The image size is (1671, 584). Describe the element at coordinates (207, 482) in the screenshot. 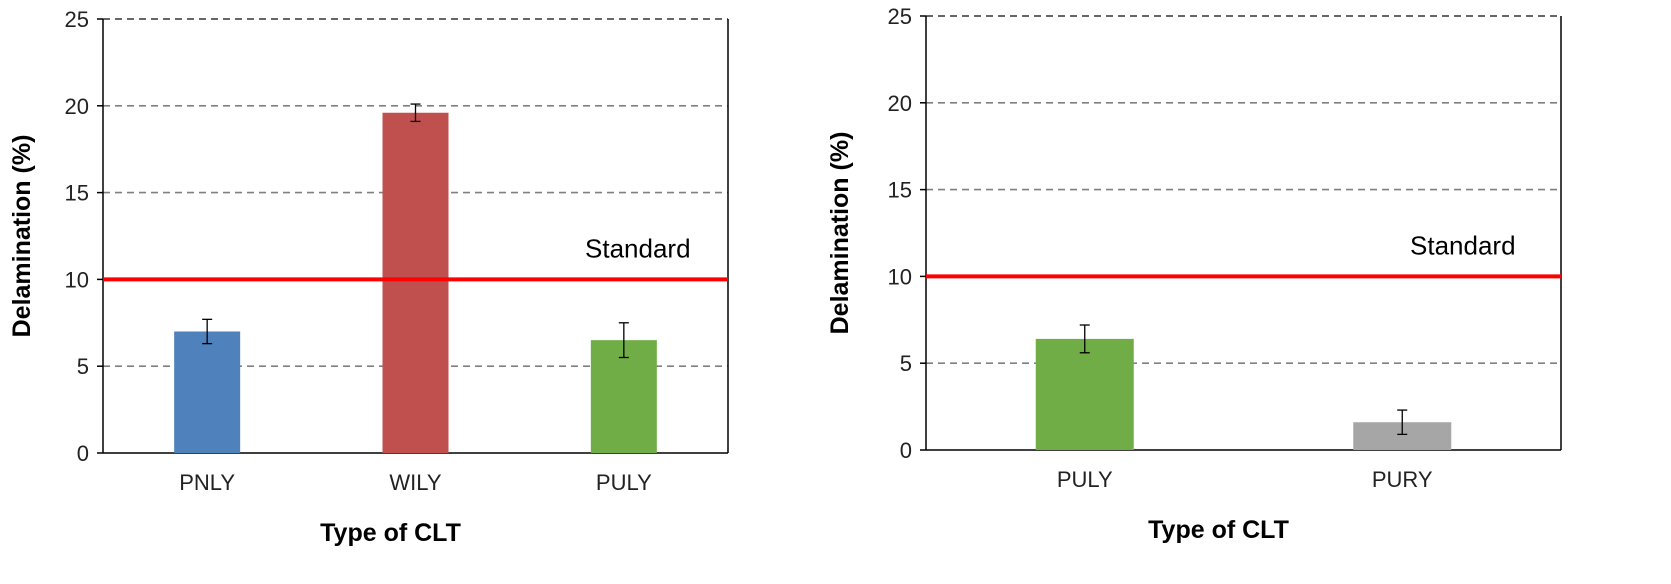

I see `category-label: PNLY` at that location.